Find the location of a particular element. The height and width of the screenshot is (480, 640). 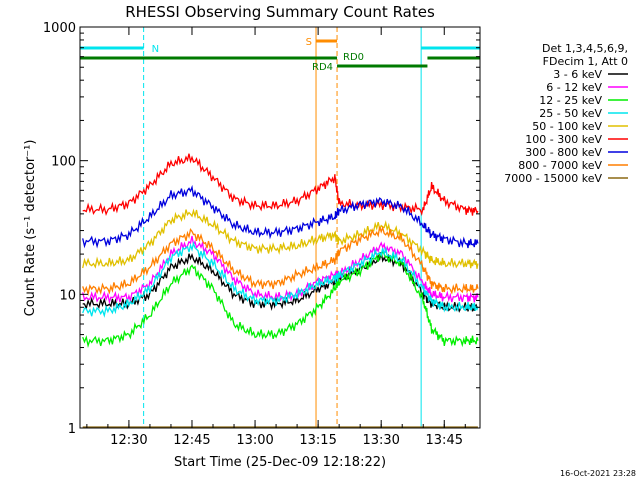

legend-entry-label: 300 - 800 keV is located at coordinates (563, 152).